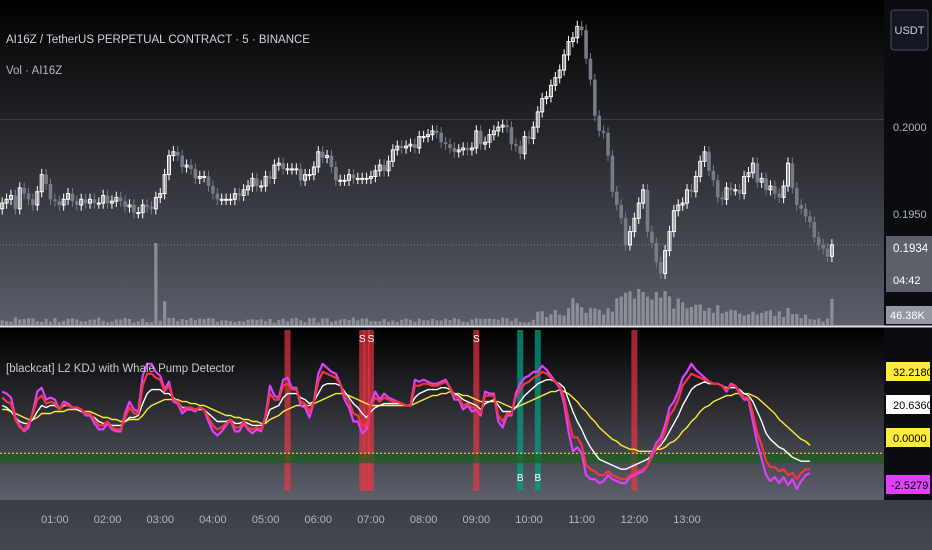 This screenshot has height=550, width=932. I want to click on signal-markers: S S SB B, so click(450, 409).